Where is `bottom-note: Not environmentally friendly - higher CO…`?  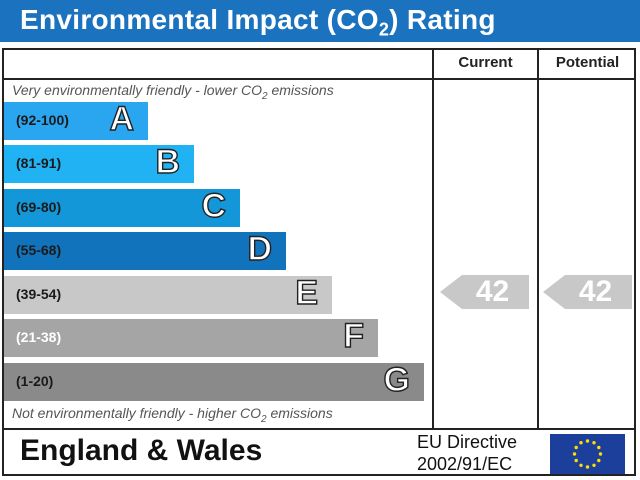 bottom-note: Not environmentally friendly - higher CO… is located at coordinates (172, 415).